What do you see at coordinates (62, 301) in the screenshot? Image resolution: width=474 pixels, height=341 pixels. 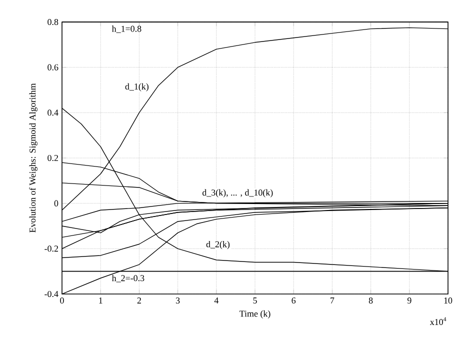 I see `x-tick-label: 0` at bounding box center [62, 301].